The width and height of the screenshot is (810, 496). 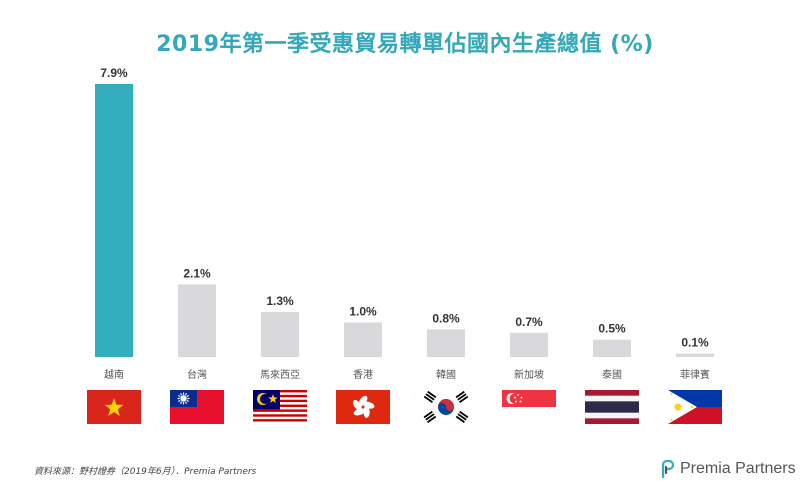 What do you see at coordinates (446, 375) in the screenshot?
I see `category-label: 韓國` at bounding box center [446, 375].